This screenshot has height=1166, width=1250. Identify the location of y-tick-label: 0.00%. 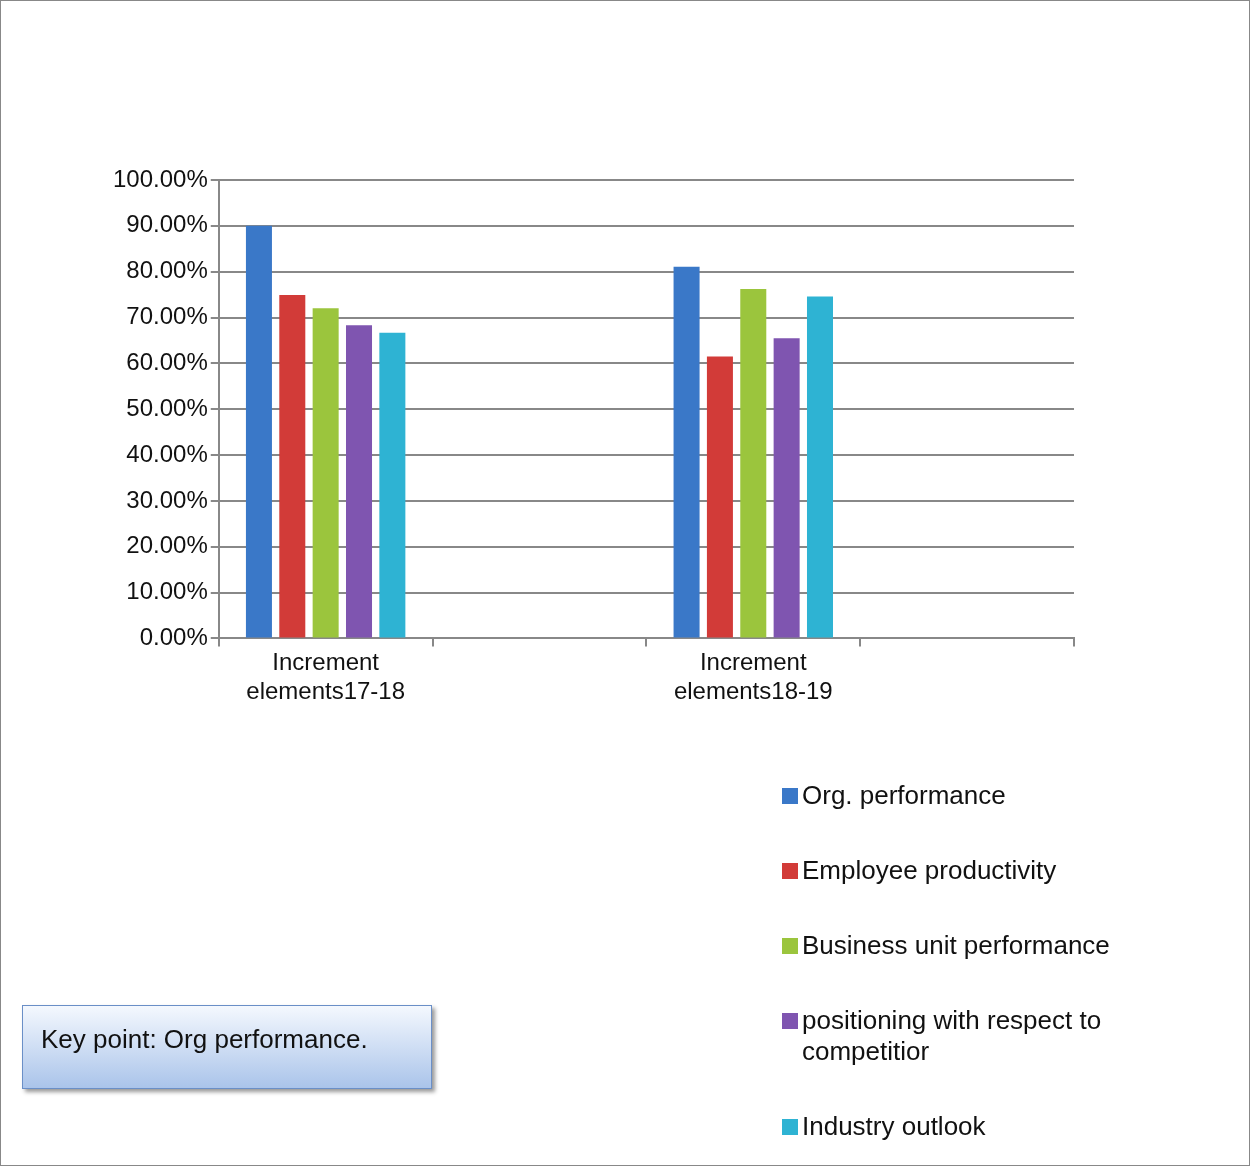
(173, 637).